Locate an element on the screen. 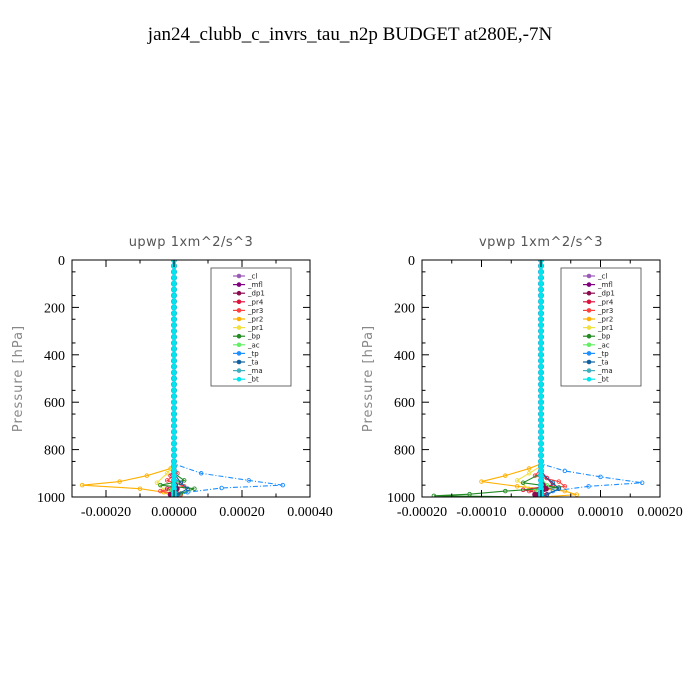  panel-title: vpwp 1xm^2/s^3 is located at coordinates (541, 242).